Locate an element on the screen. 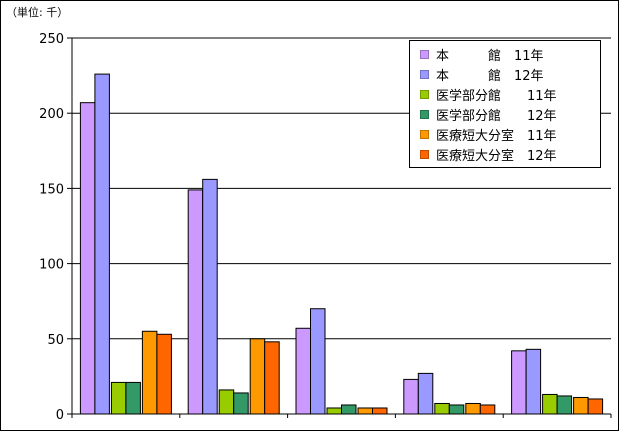 The width and height of the screenshot is (619, 431). legend-item: 医療短大分室 12年 is located at coordinates (510, 154).